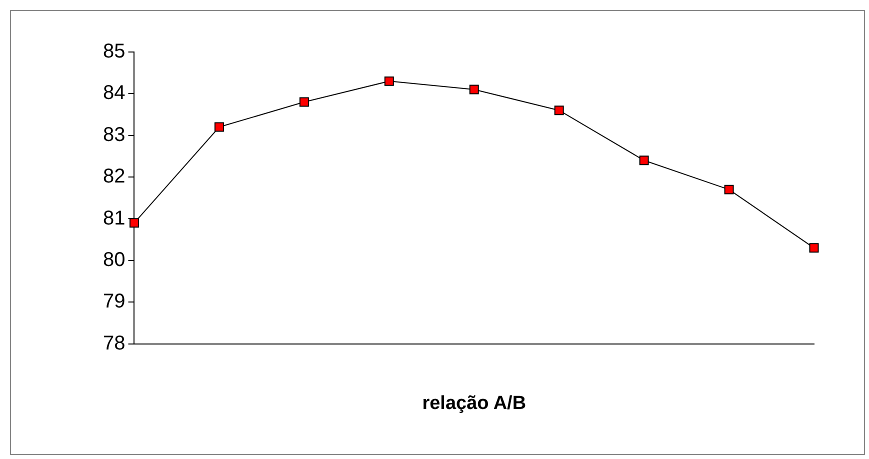  I want to click on y-tick-label: 85, so click(114, 51).